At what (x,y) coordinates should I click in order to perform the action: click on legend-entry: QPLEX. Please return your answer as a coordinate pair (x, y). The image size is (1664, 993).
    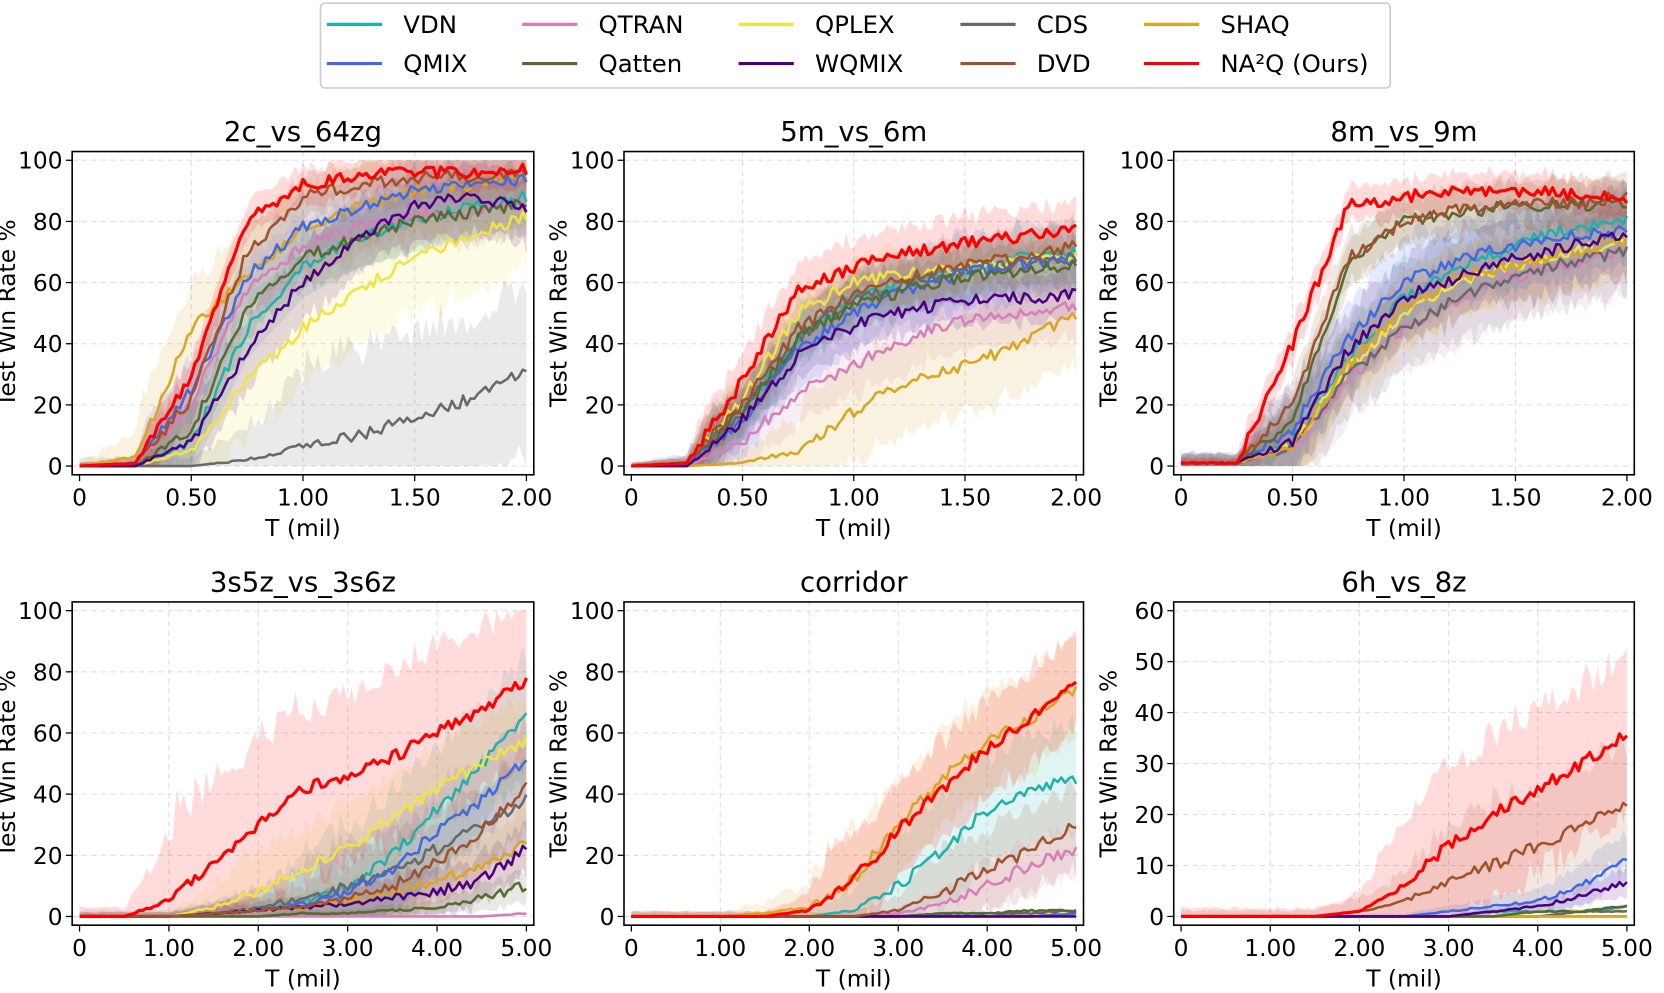
    Looking at the image, I should click on (816, 24).